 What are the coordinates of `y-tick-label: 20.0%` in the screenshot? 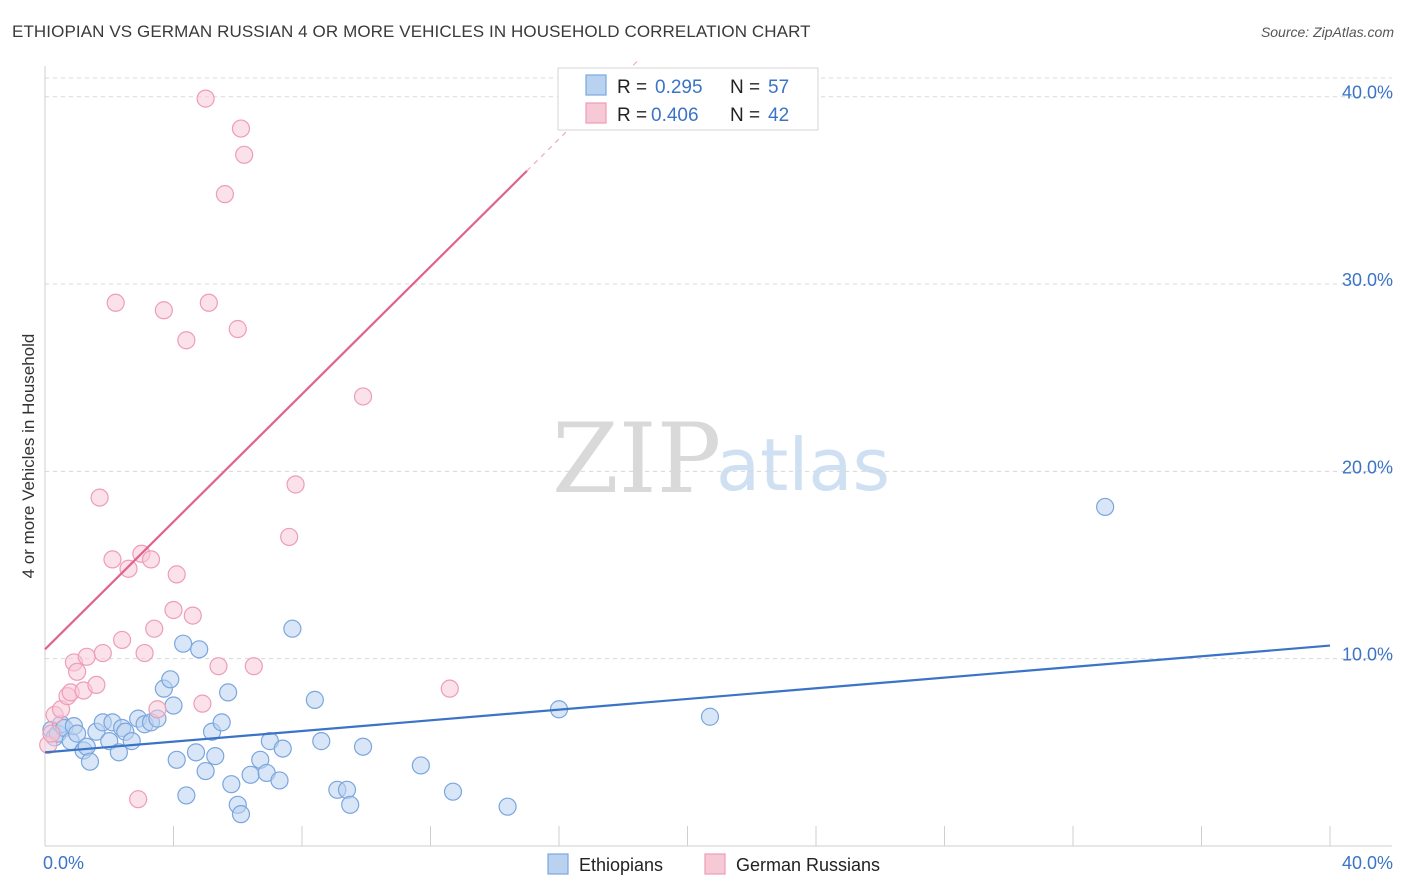 It's located at (1367, 467).